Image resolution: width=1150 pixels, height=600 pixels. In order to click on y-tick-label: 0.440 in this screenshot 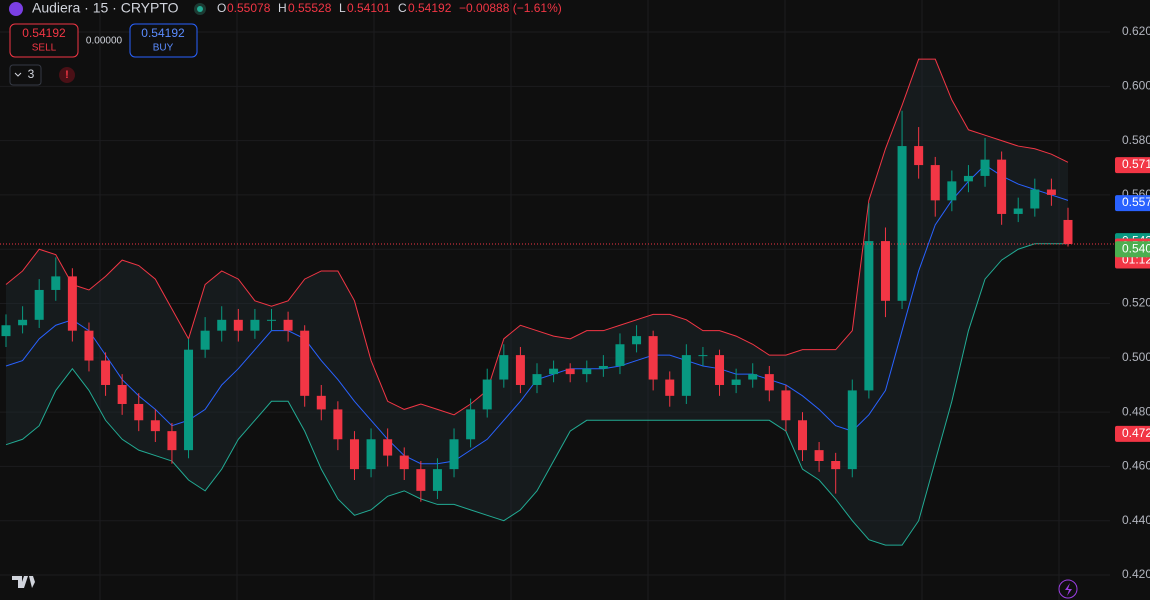, I will do `click(1136, 520)`.